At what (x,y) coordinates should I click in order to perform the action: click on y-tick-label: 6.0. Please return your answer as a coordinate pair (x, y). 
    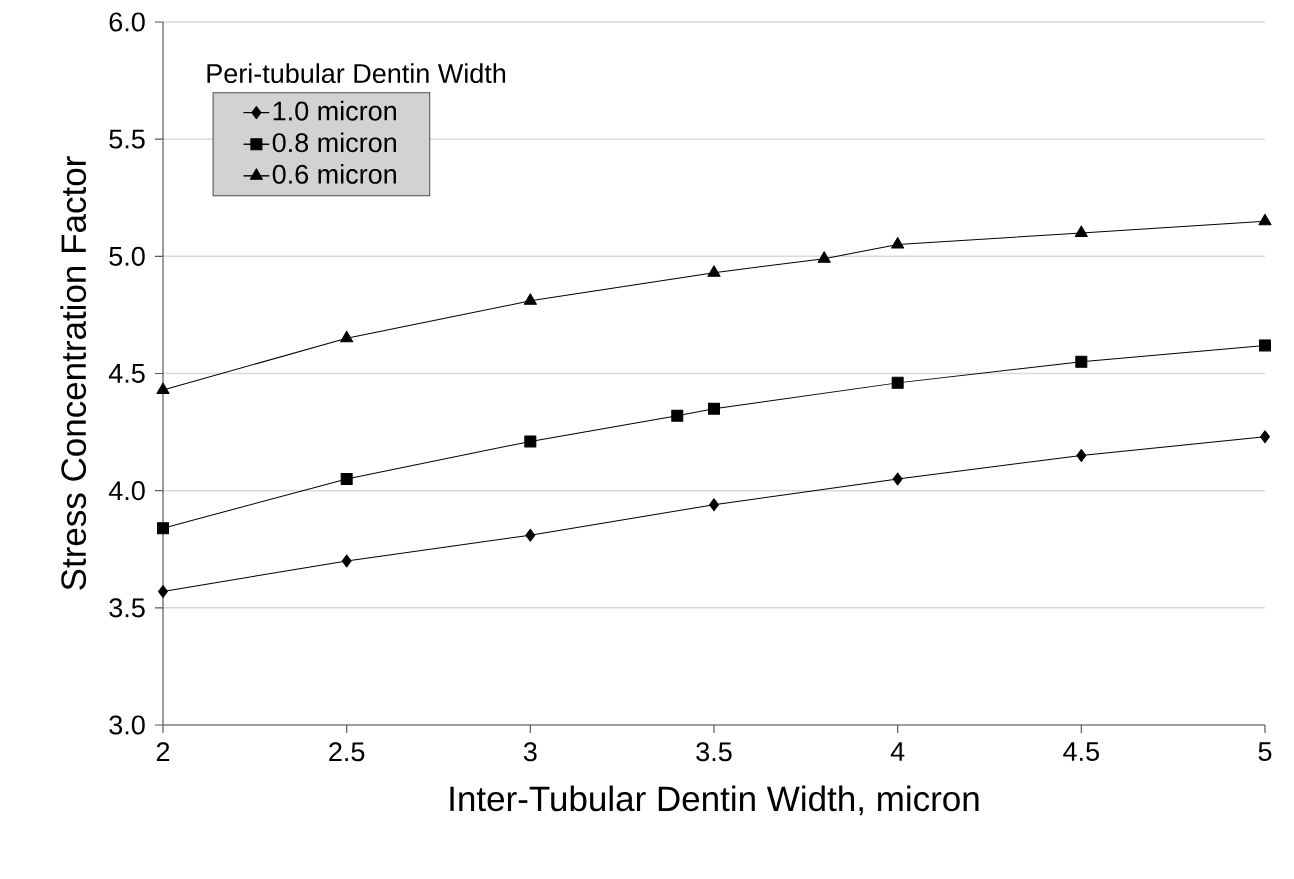
    Looking at the image, I should click on (127, 22).